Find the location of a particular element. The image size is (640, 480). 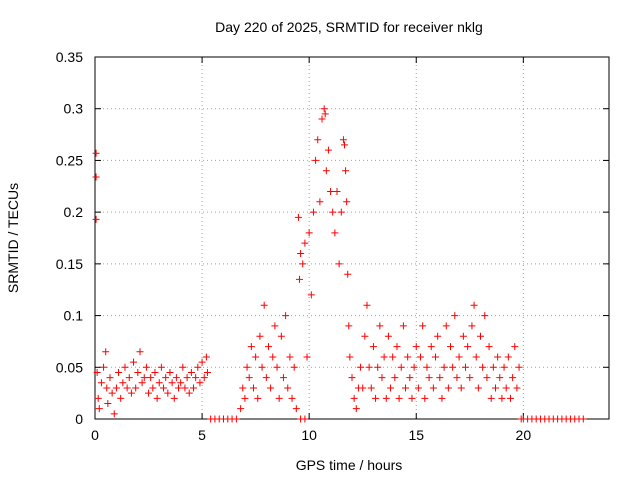

y-tick-label: 0.1 is located at coordinates (74, 316).